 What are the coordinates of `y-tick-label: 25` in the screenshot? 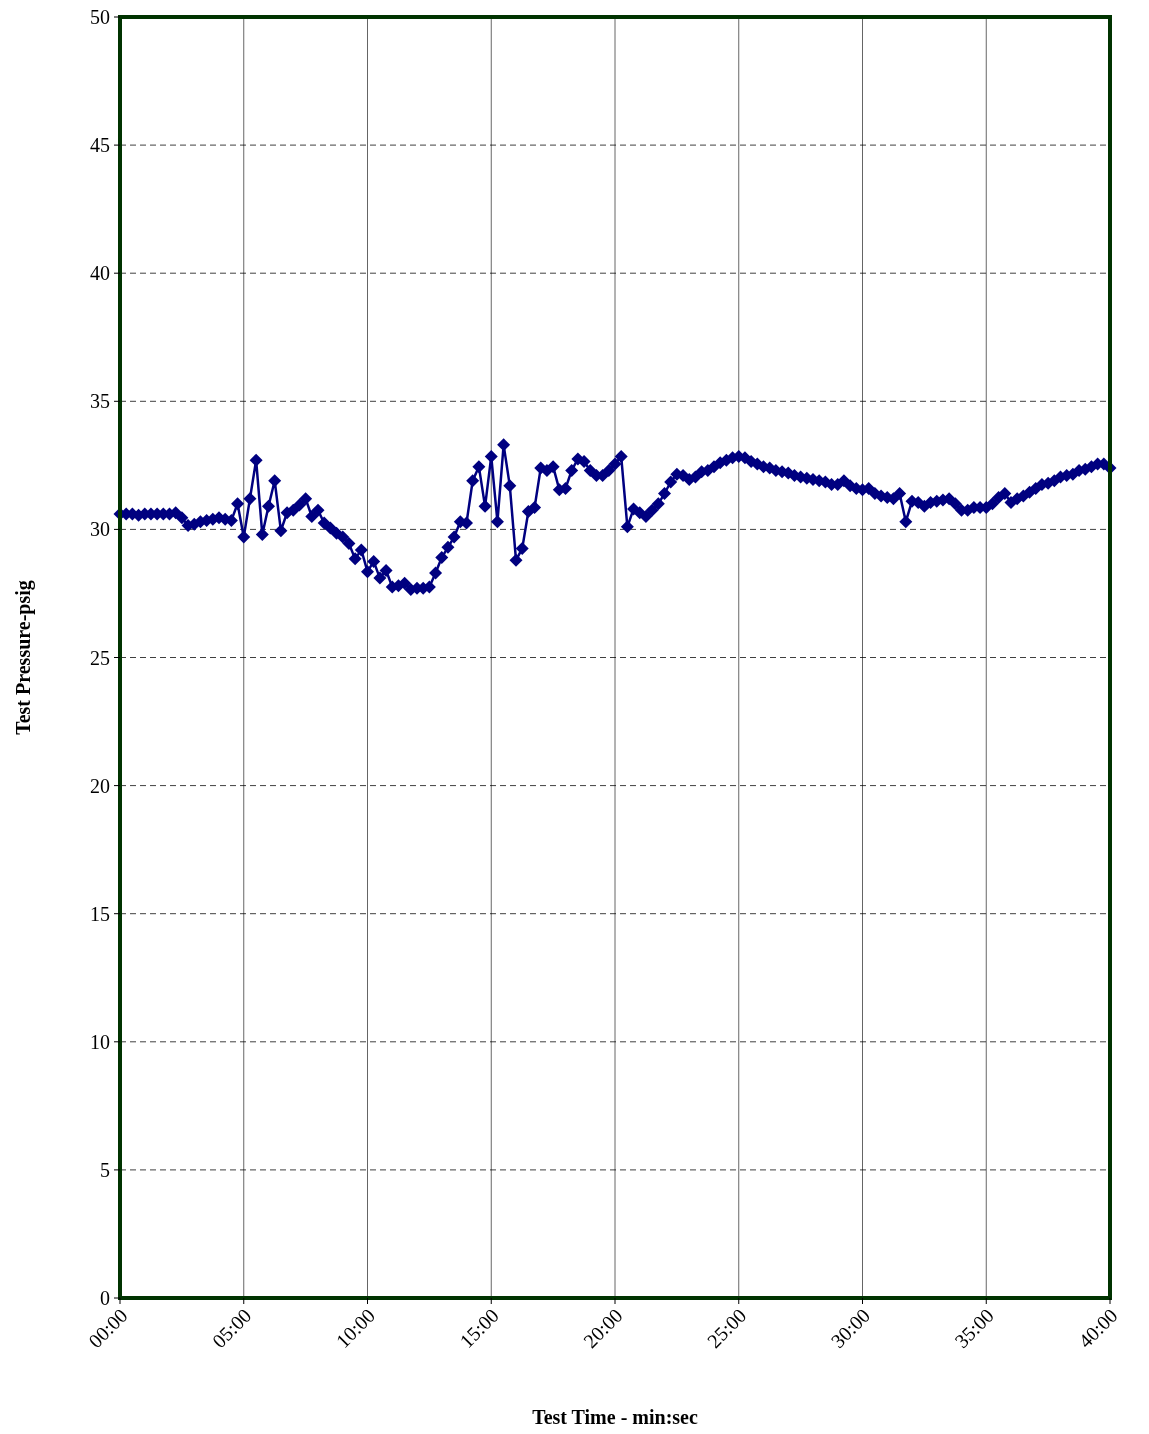 It's located at (100, 657).